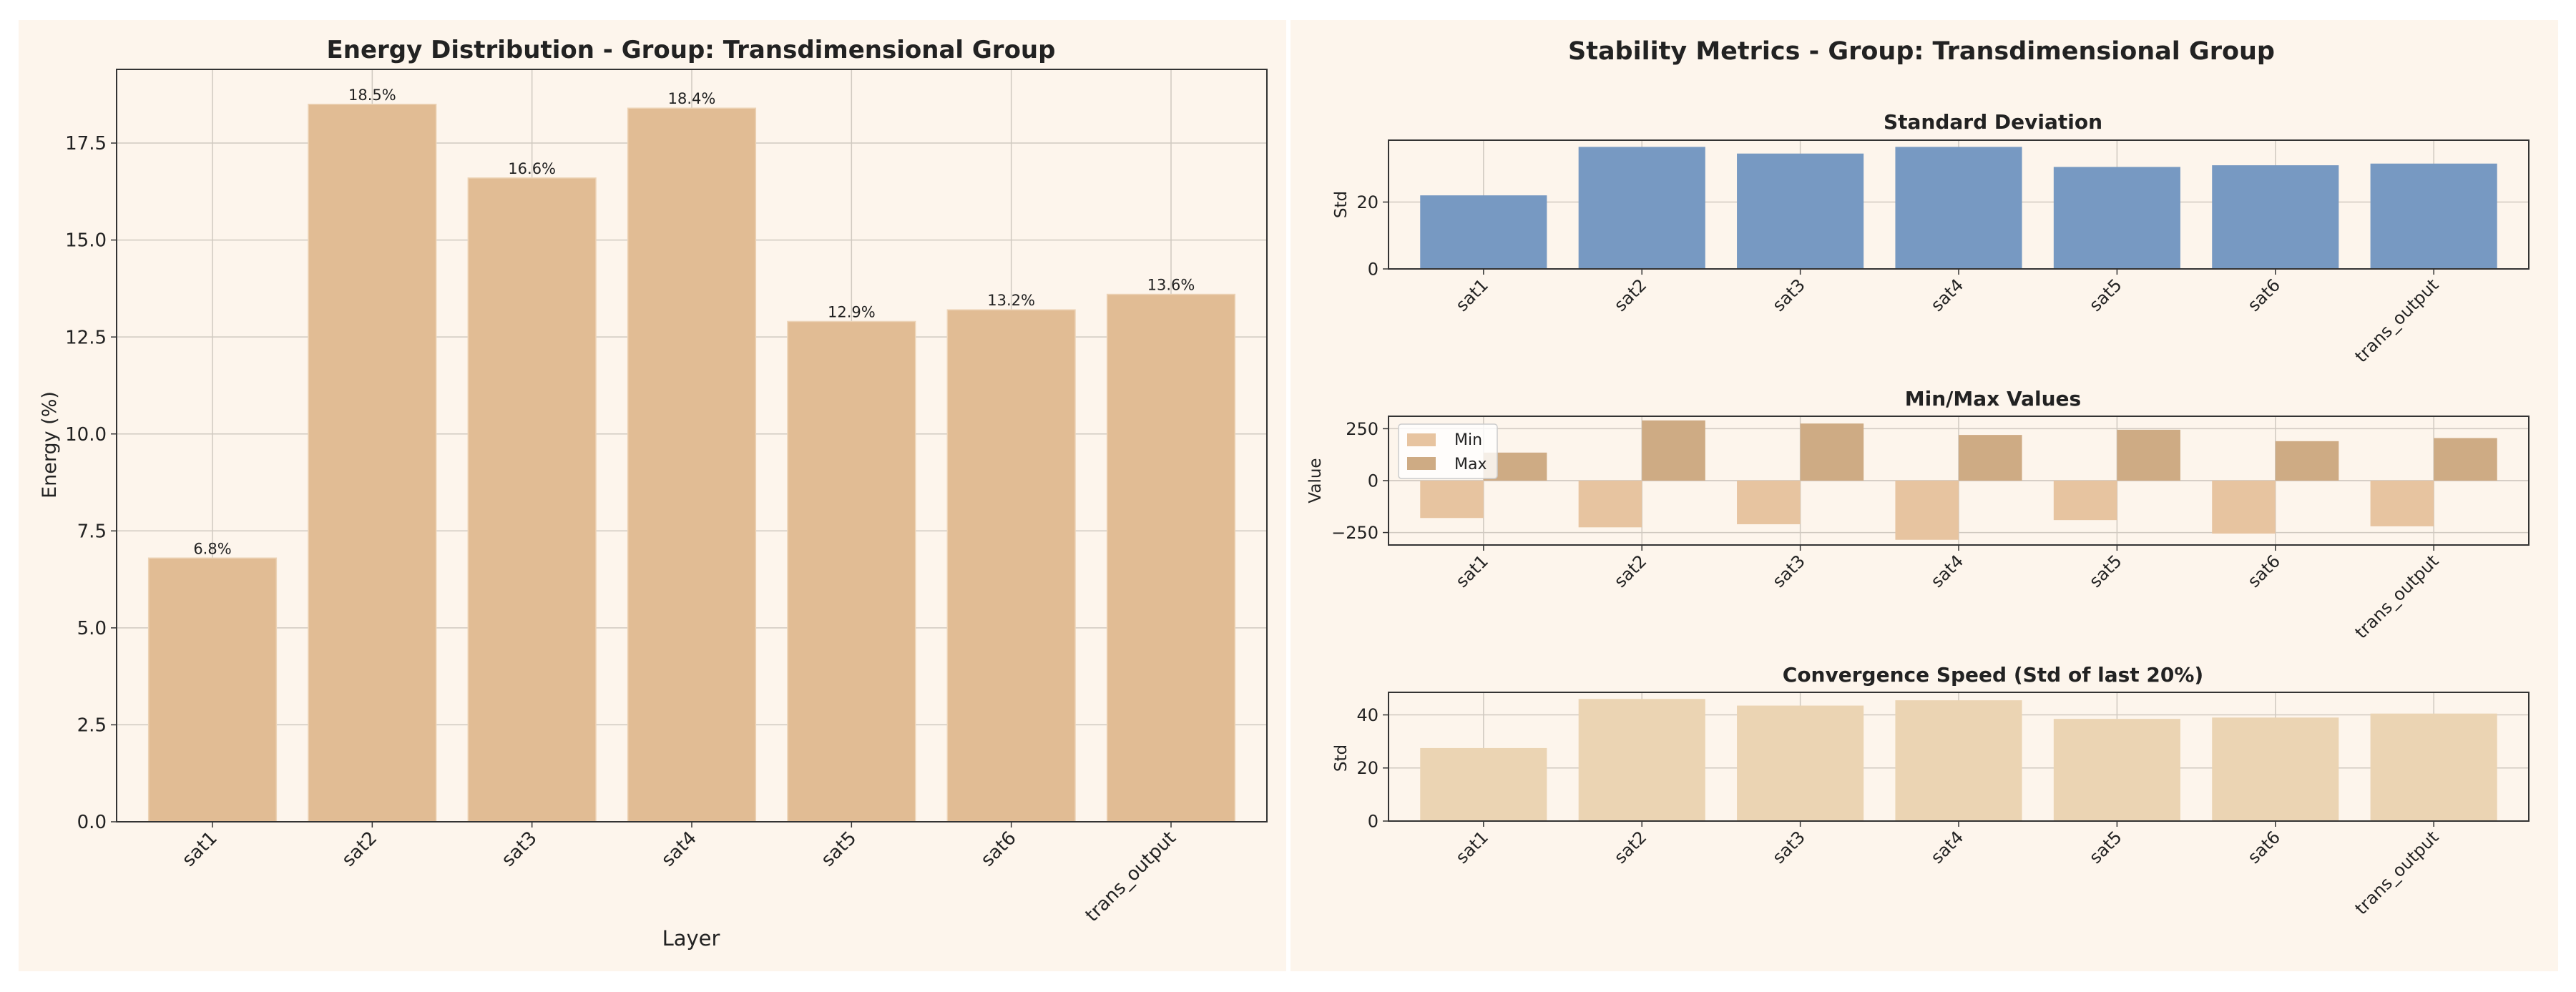 The image size is (2576, 992). I want to click on std-y-axis-label: Std, so click(1341, 204).